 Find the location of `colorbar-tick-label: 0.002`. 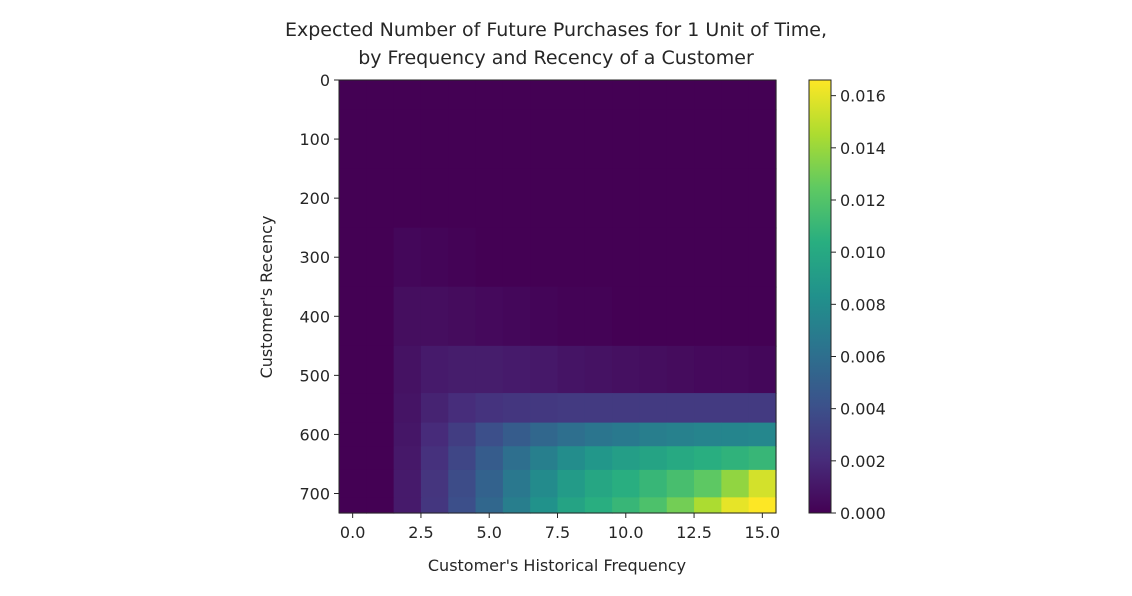

colorbar-tick-label: 0.002 is located at coordinates (863, 461).